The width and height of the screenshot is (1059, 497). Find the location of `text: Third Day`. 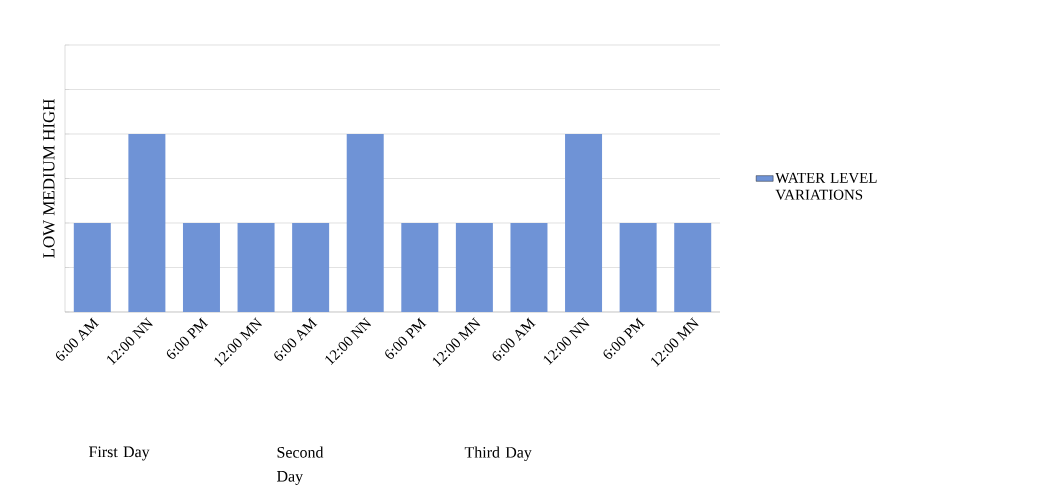

text: Third Day is located at coordinates (498, 453).